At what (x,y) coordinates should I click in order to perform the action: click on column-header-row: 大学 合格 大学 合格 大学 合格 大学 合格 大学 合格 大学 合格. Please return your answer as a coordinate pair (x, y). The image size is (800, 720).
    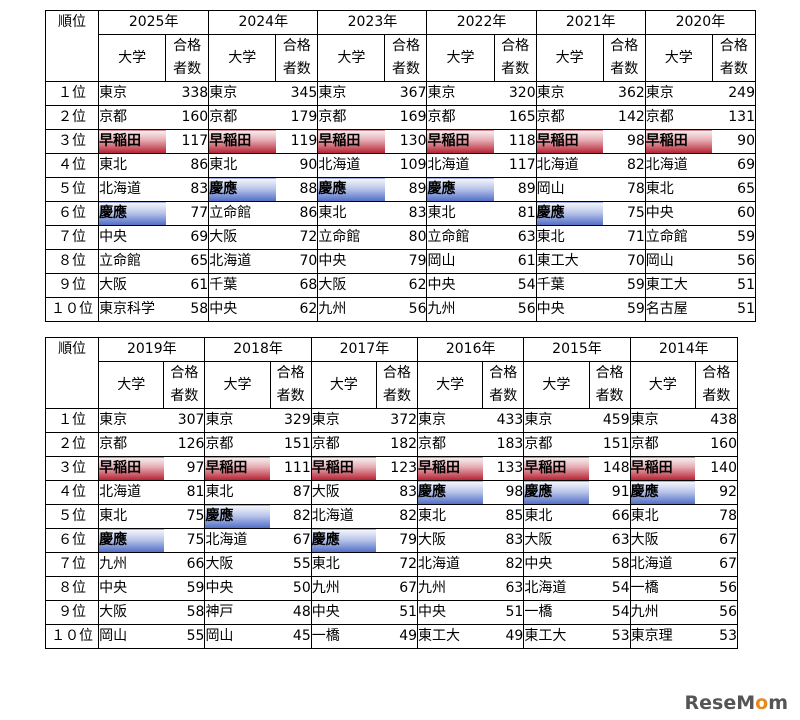
    Looking at the image, I should click on (401, 58).